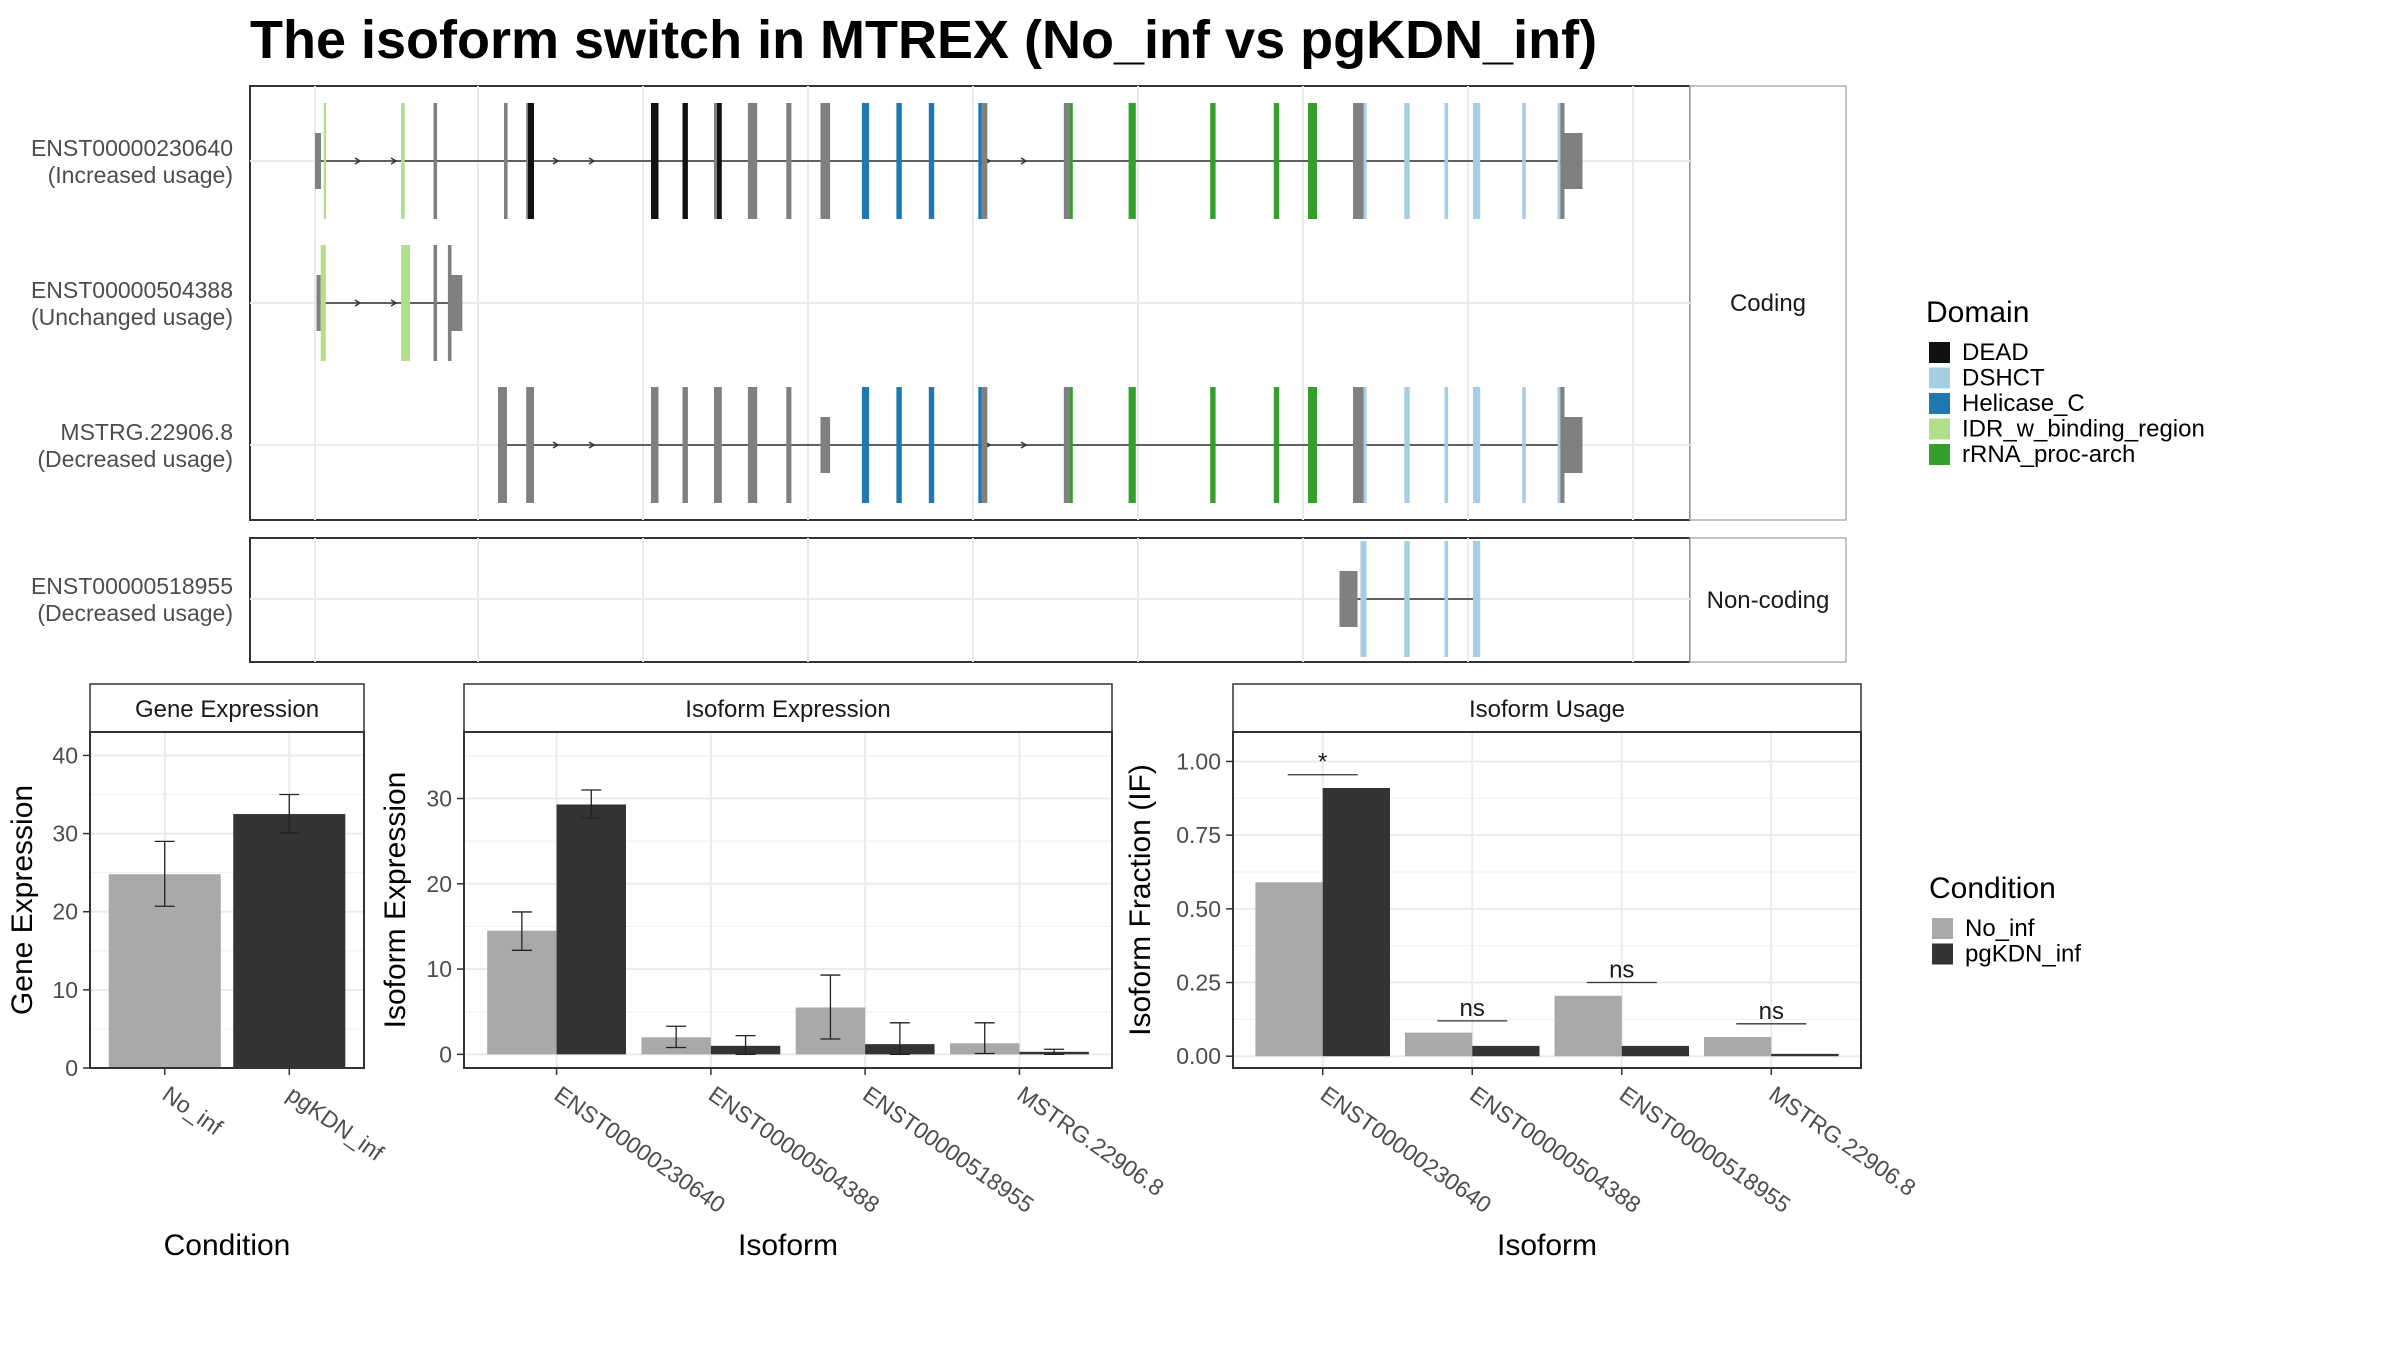 This screenshot has width=2400, height=1350. I want to click on y-tick-label: 0.50, so click(1198, 909).